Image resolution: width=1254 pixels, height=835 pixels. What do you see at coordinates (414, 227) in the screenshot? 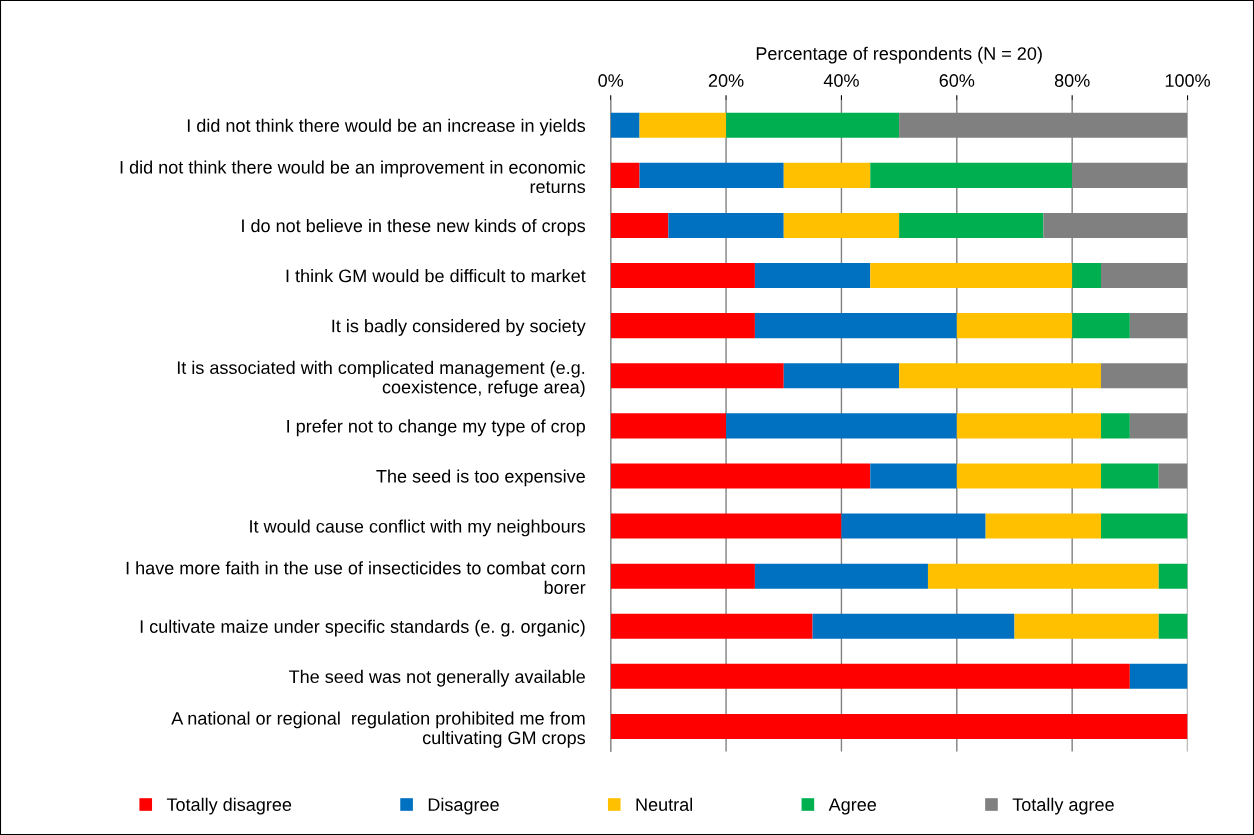
I see `y-tick-label: I do not believe in these new kinds of crops` at bounding box center [414, 227].